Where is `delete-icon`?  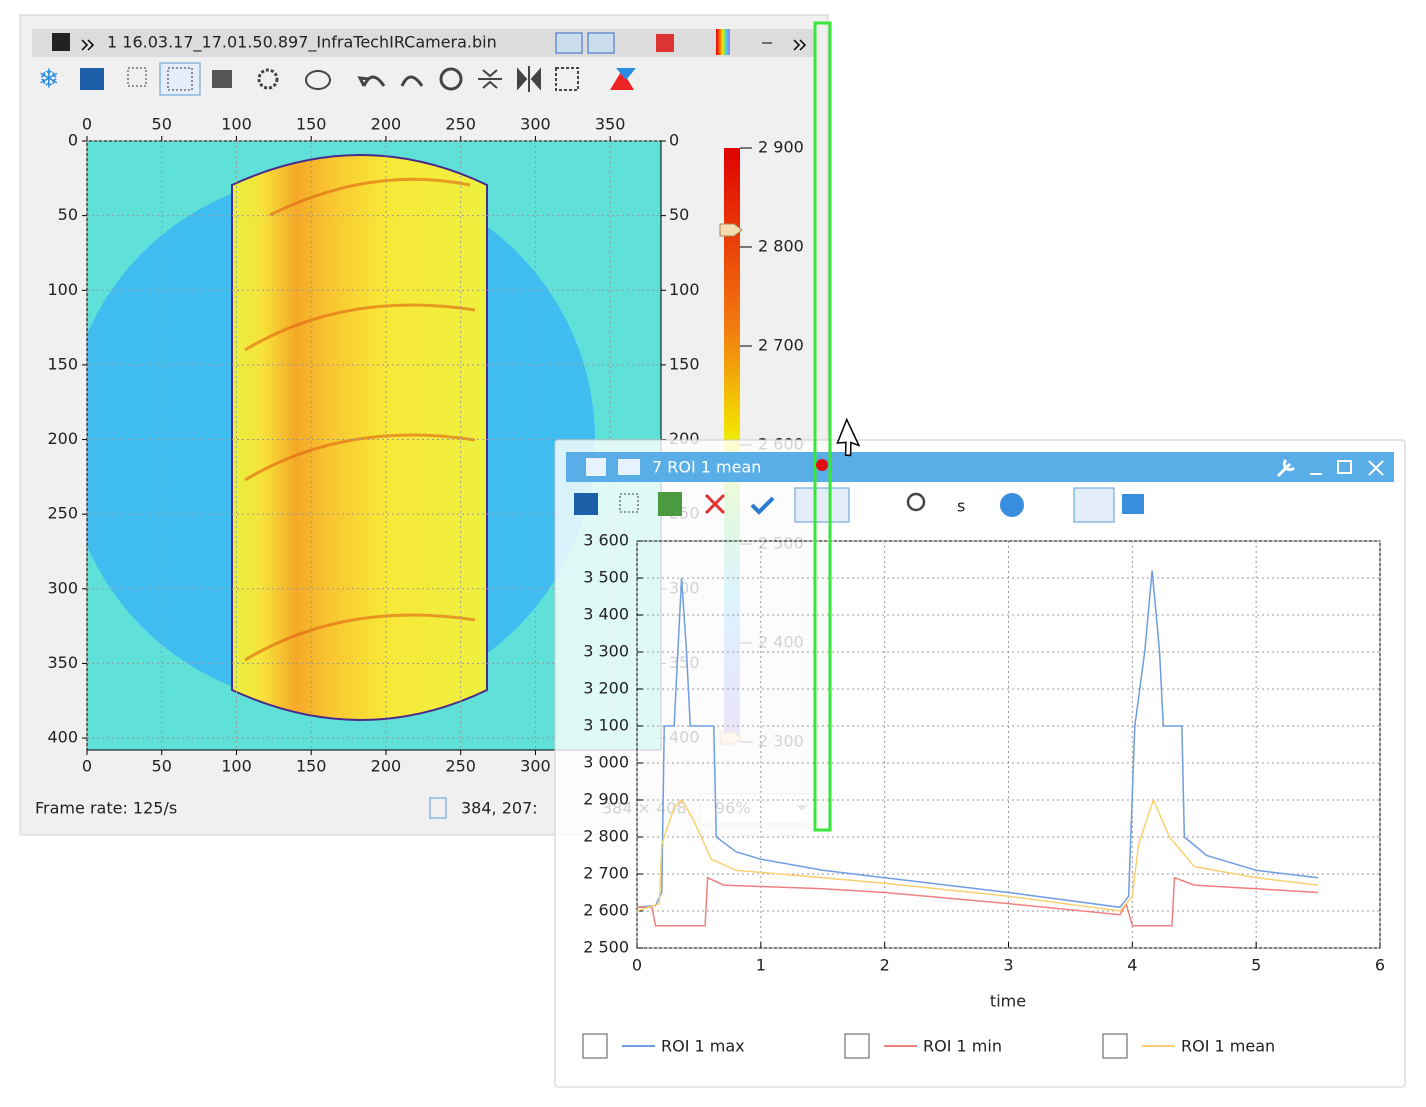 delete-icon is located at coordinates (715, 504).